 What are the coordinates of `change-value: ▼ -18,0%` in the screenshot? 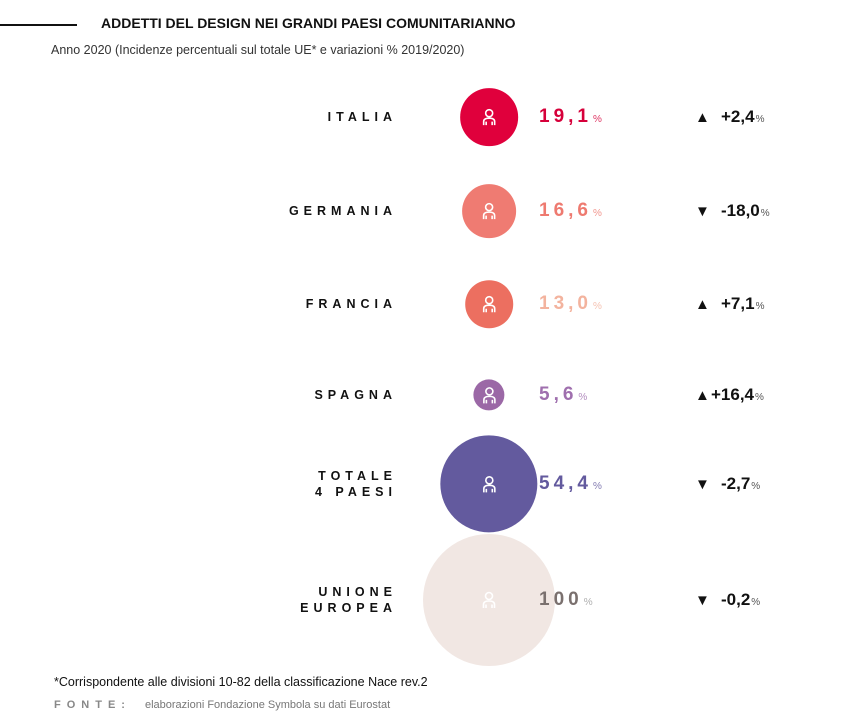 It's located at (732, 210).